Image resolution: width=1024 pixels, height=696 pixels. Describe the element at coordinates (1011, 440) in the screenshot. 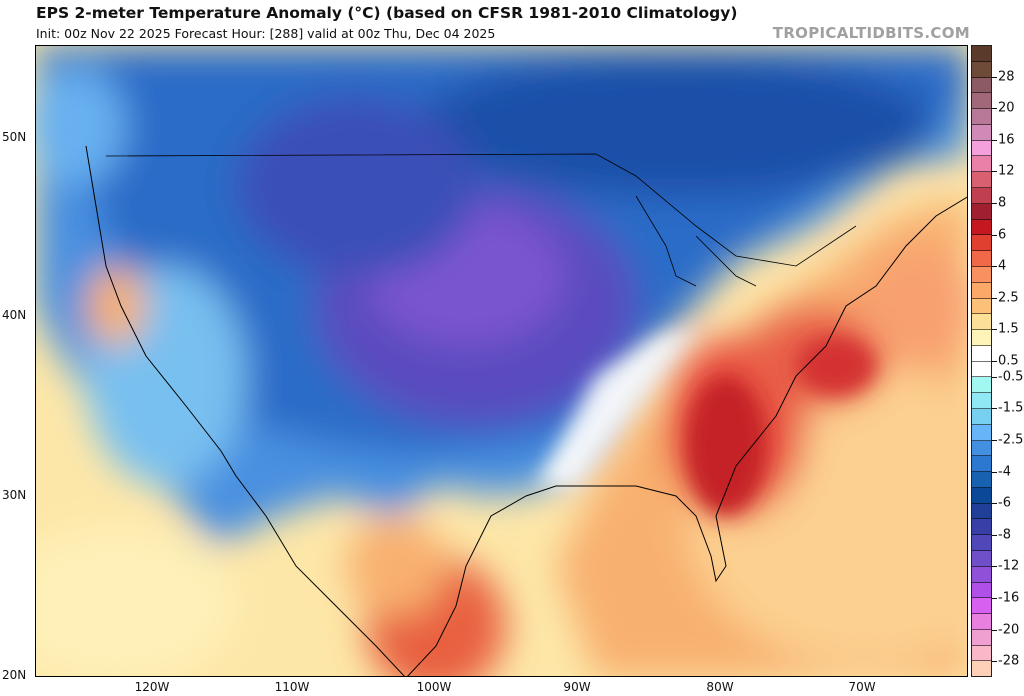

I see `colorbar-label: -2.5` at that location.